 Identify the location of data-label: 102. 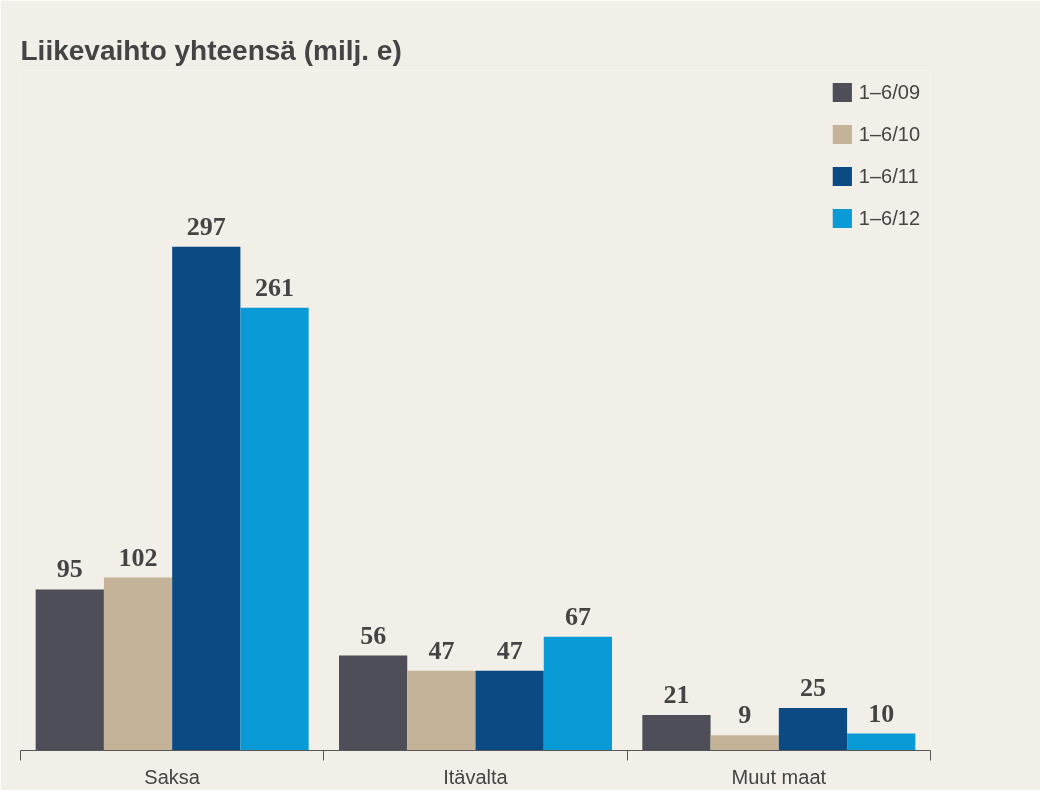
(138, 557).